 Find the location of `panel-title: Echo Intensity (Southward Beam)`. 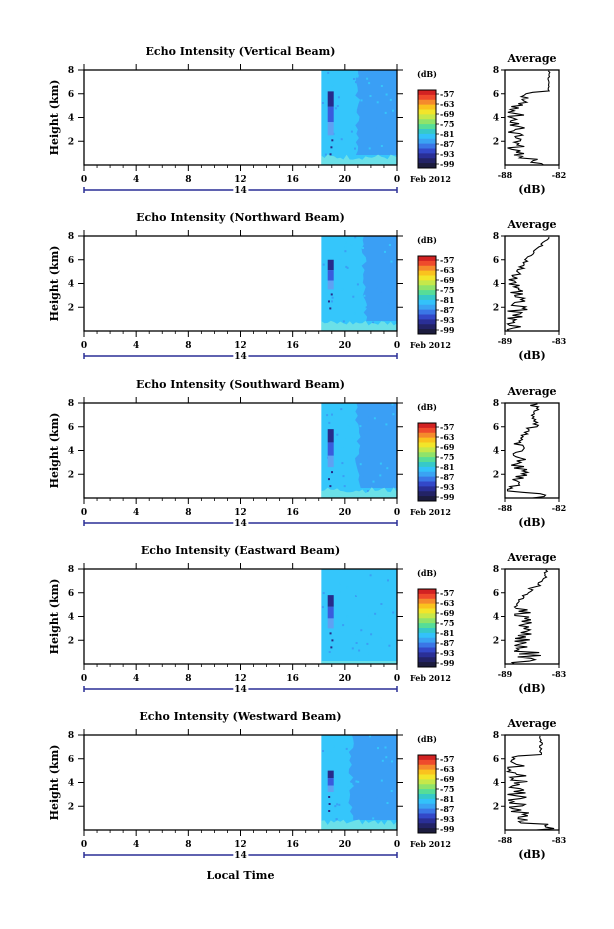

panel-title: Echo Intensity (Southward Beam) is located at coordinates (240, 384).